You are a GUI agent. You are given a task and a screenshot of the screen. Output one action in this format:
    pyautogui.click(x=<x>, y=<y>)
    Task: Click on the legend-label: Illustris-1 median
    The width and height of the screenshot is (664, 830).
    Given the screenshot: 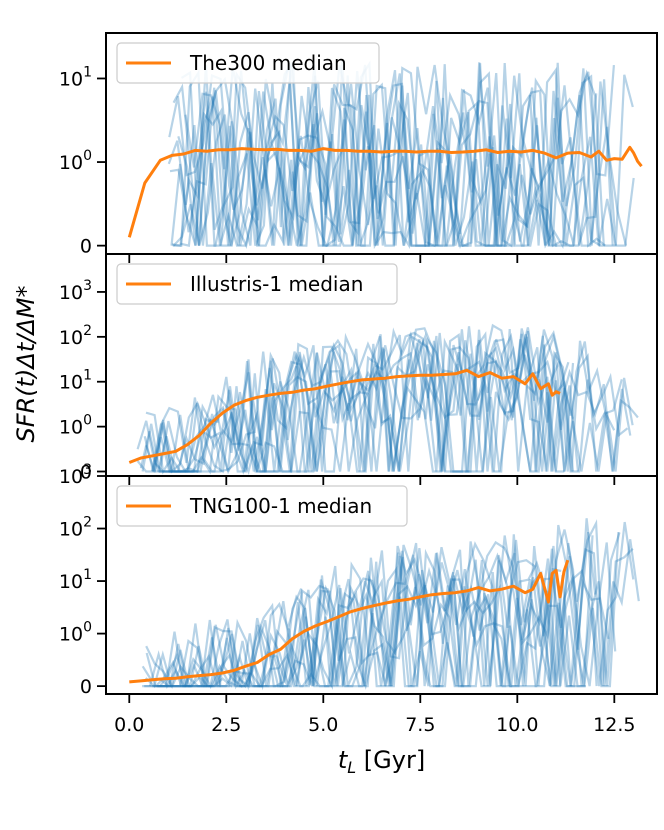 What is the action you would take?
    pyautogui.click(x=276, y=284)
    